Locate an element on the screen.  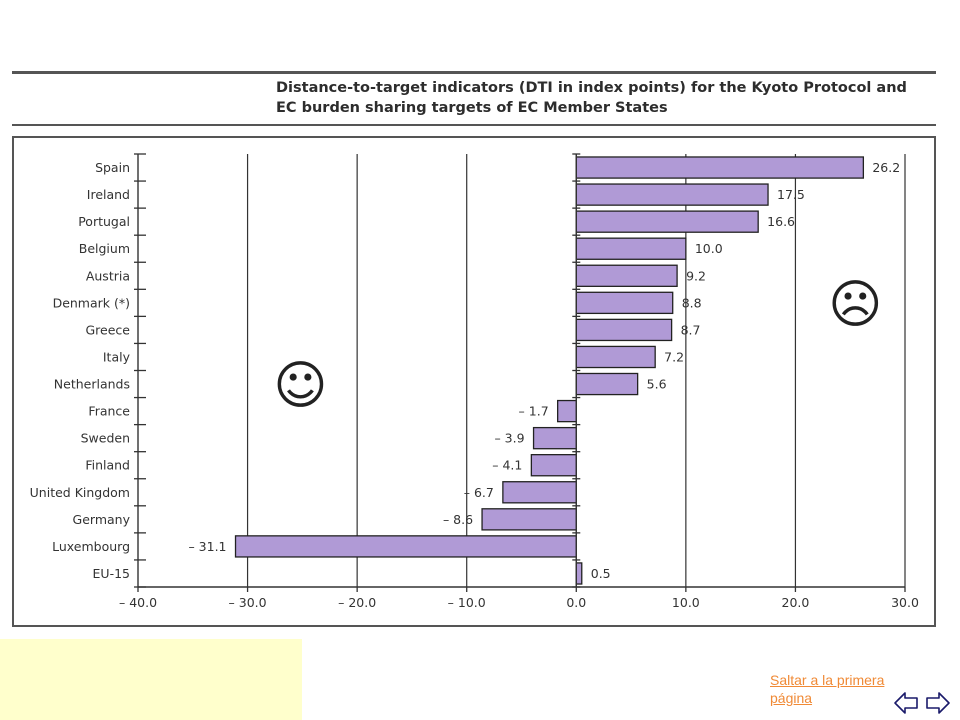
value-label-5: 8.8 is located at coordinates (692, 302).